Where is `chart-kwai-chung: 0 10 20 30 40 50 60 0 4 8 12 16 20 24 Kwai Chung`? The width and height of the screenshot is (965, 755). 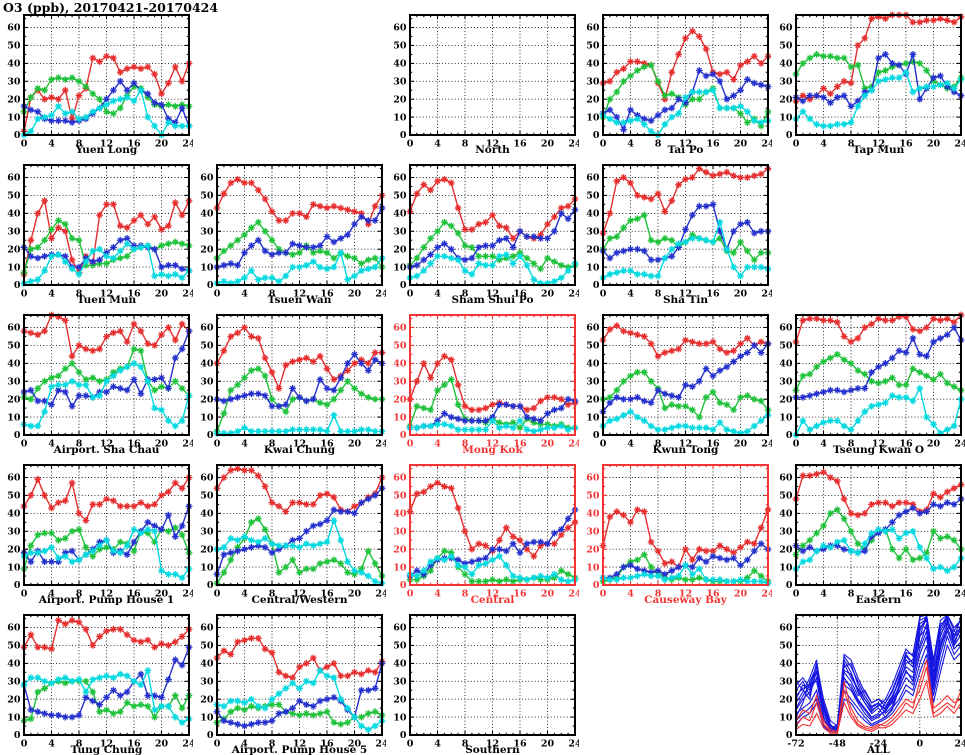
chart-kwai-chung: 0 10 20 30 40 50 60 0 4 8 12 16 20 24 Kwai Chung is located at coordinates (293, 384).